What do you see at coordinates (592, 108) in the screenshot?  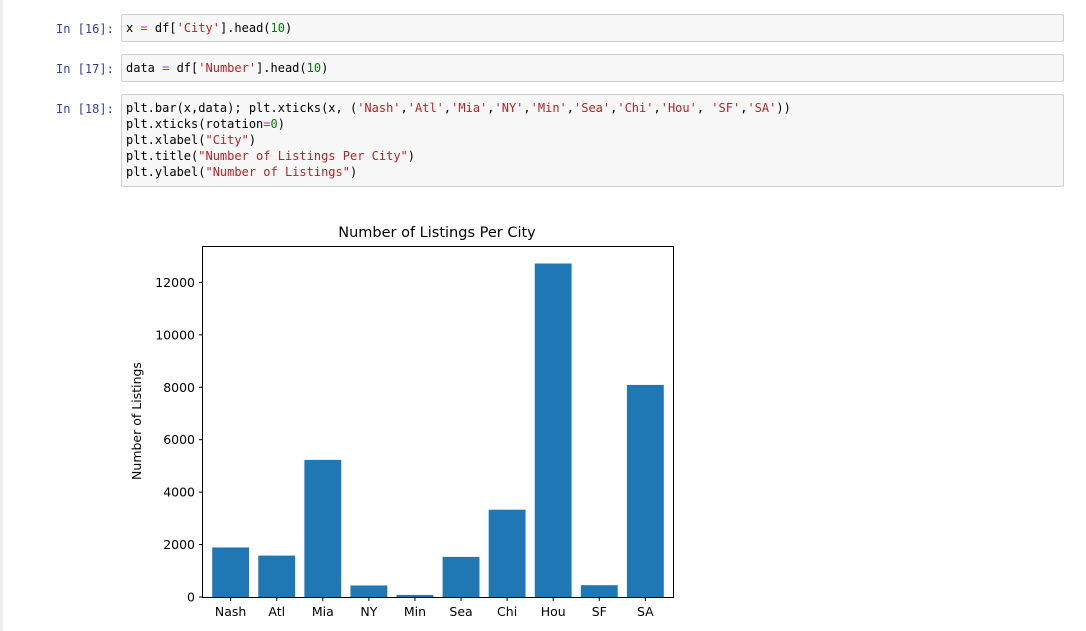 I see `code-token: 'Sea'` at bounding box center [592, 108].